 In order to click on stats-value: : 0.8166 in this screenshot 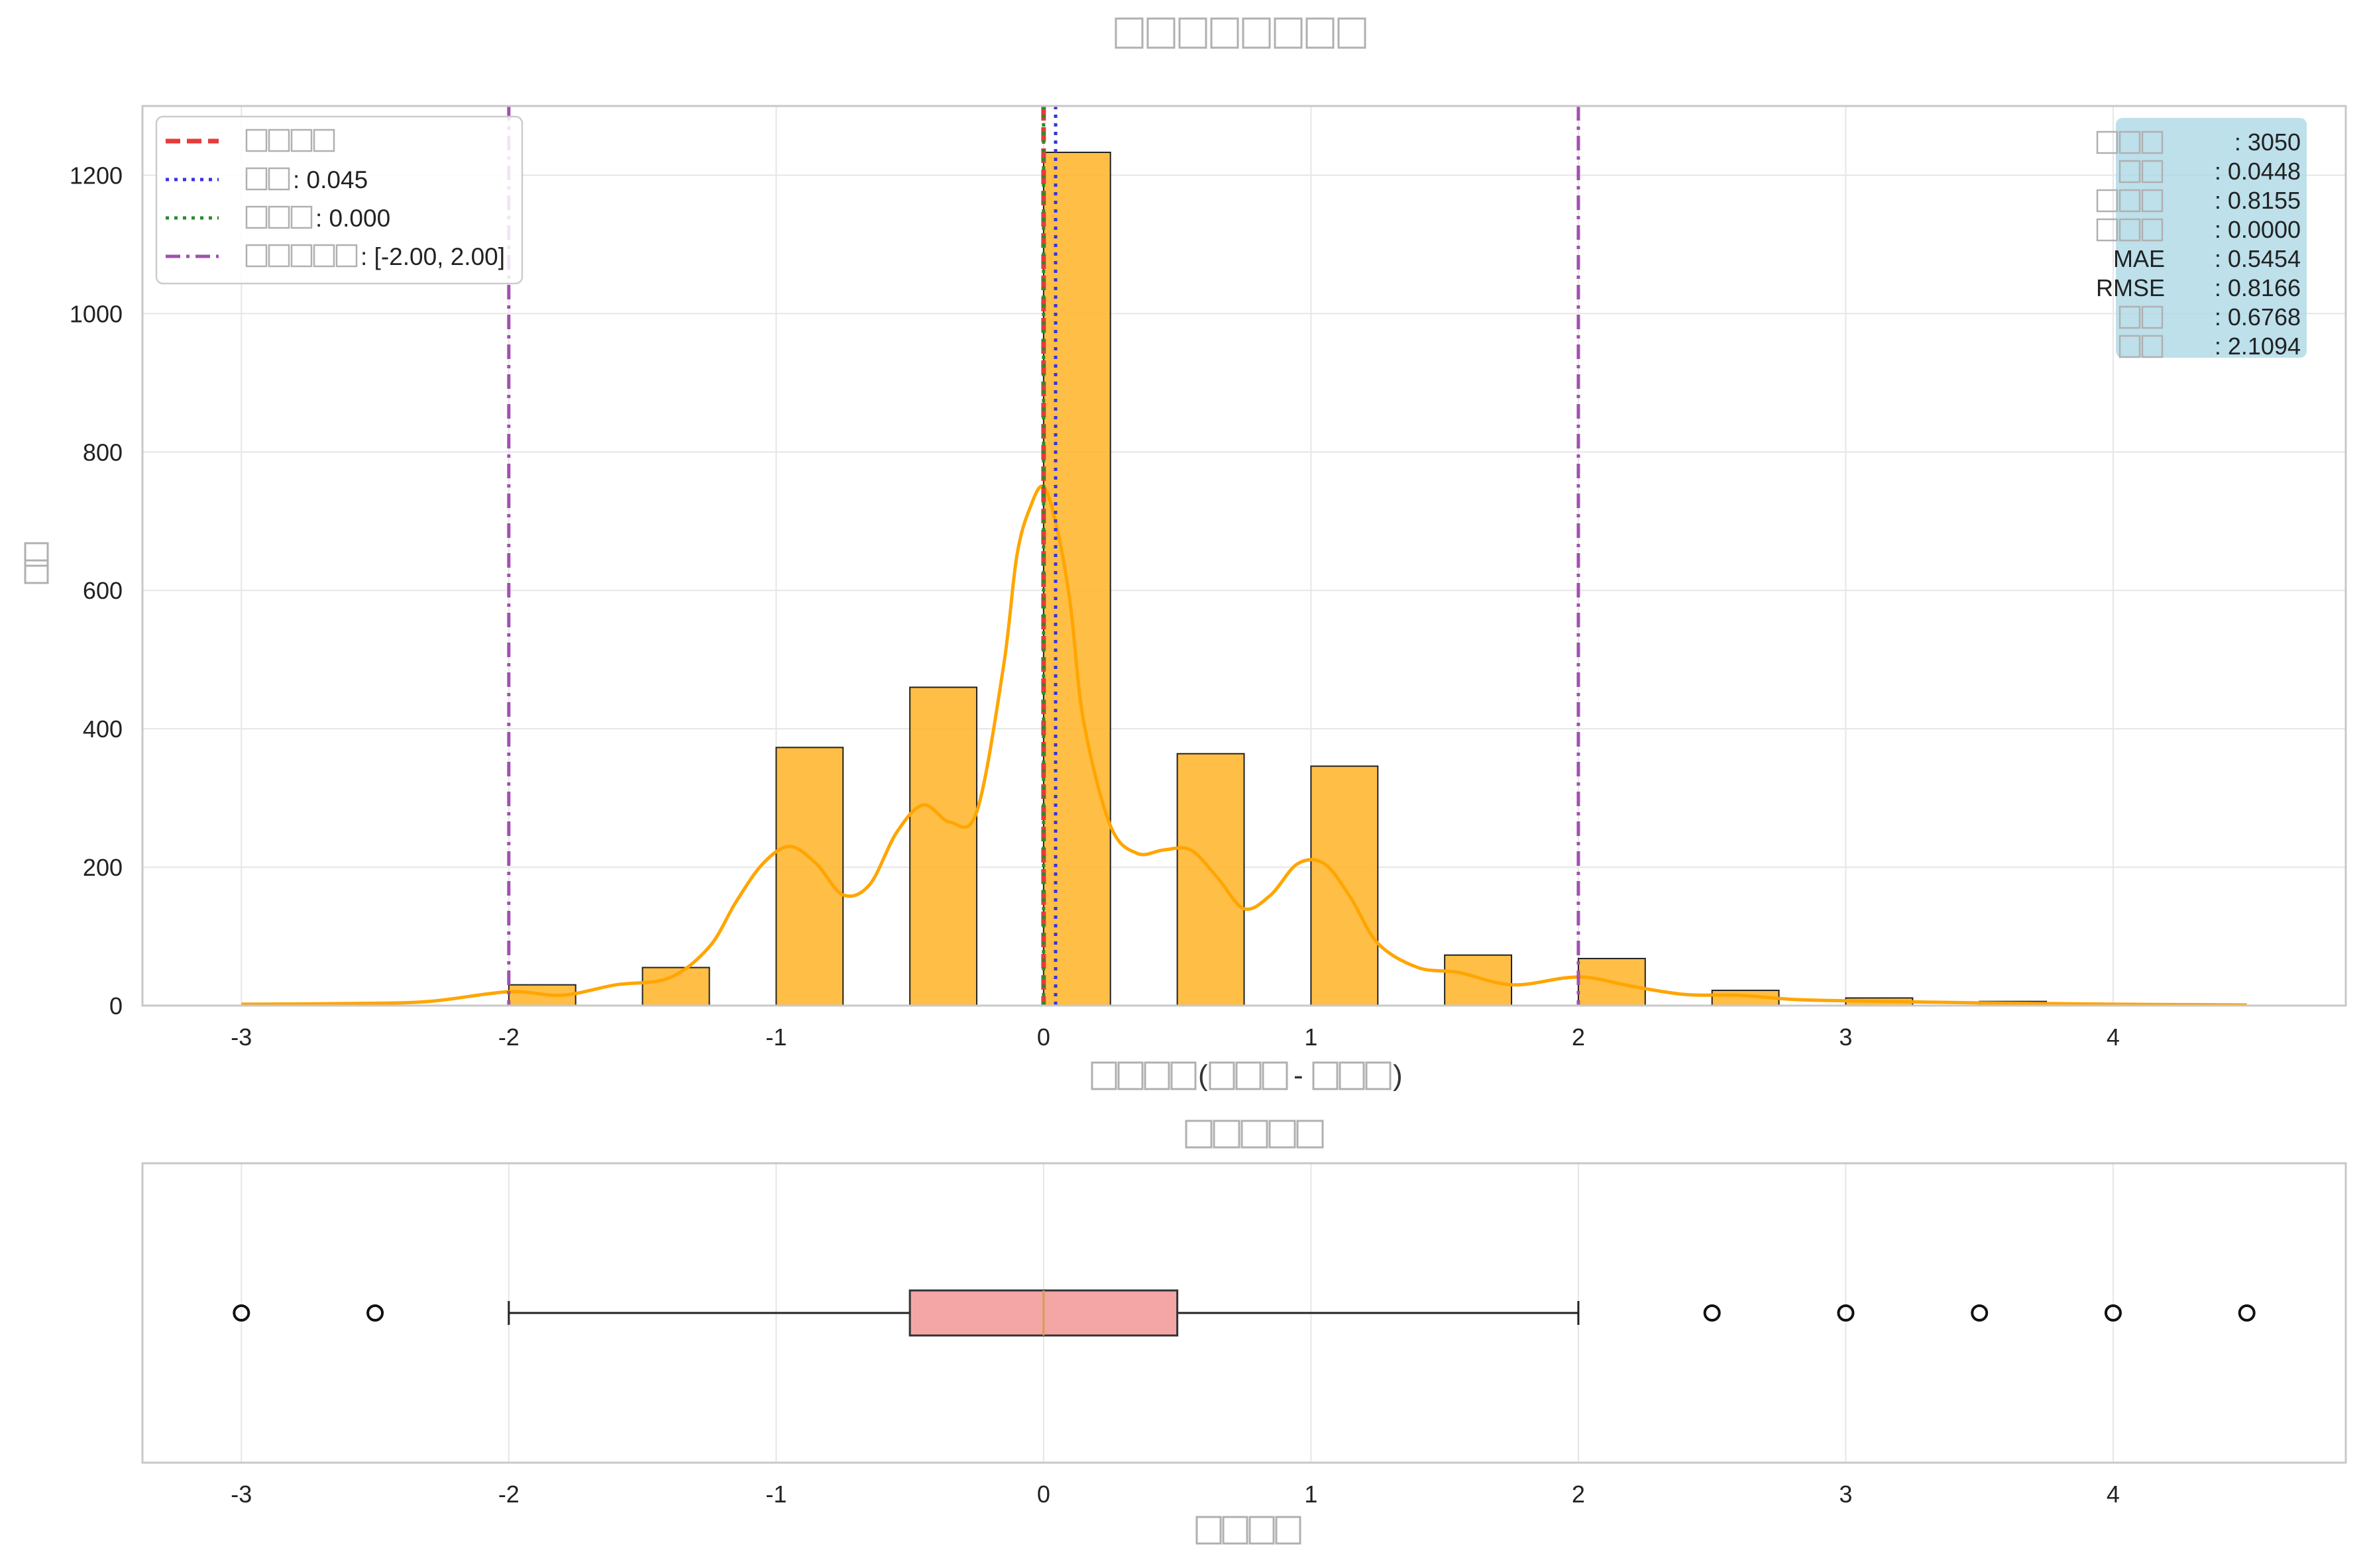, I will do `click(2258, 287)`.